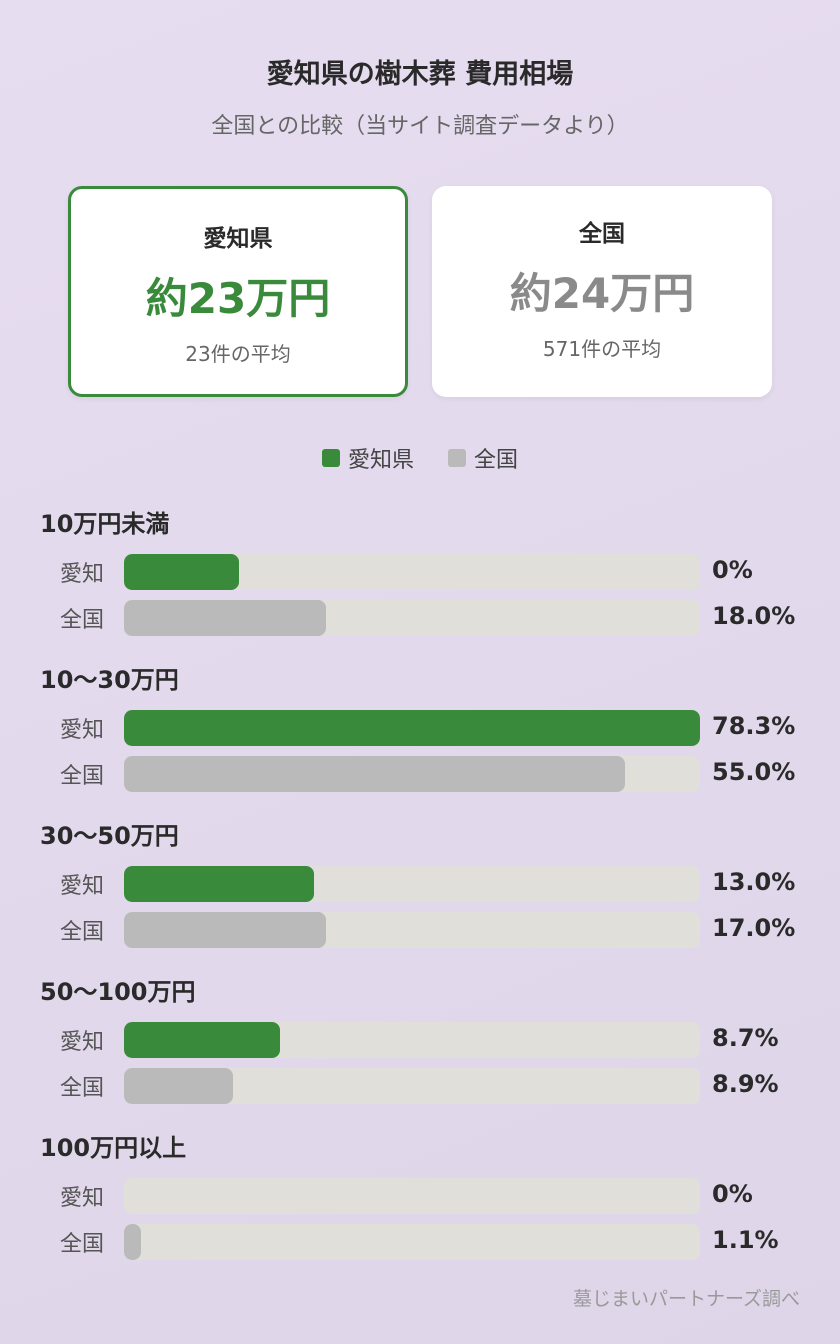 The height and width of the screenshot is (1344, 840). Describe the element at coordinates (745, 1084) in the screenshot. I see `value-label: 8.9%` at that location.